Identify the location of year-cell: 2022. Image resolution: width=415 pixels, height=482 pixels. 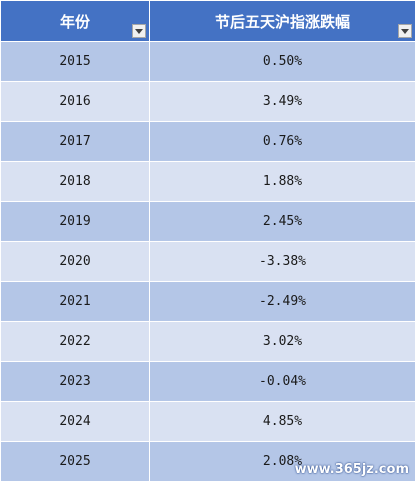
(75, 342).